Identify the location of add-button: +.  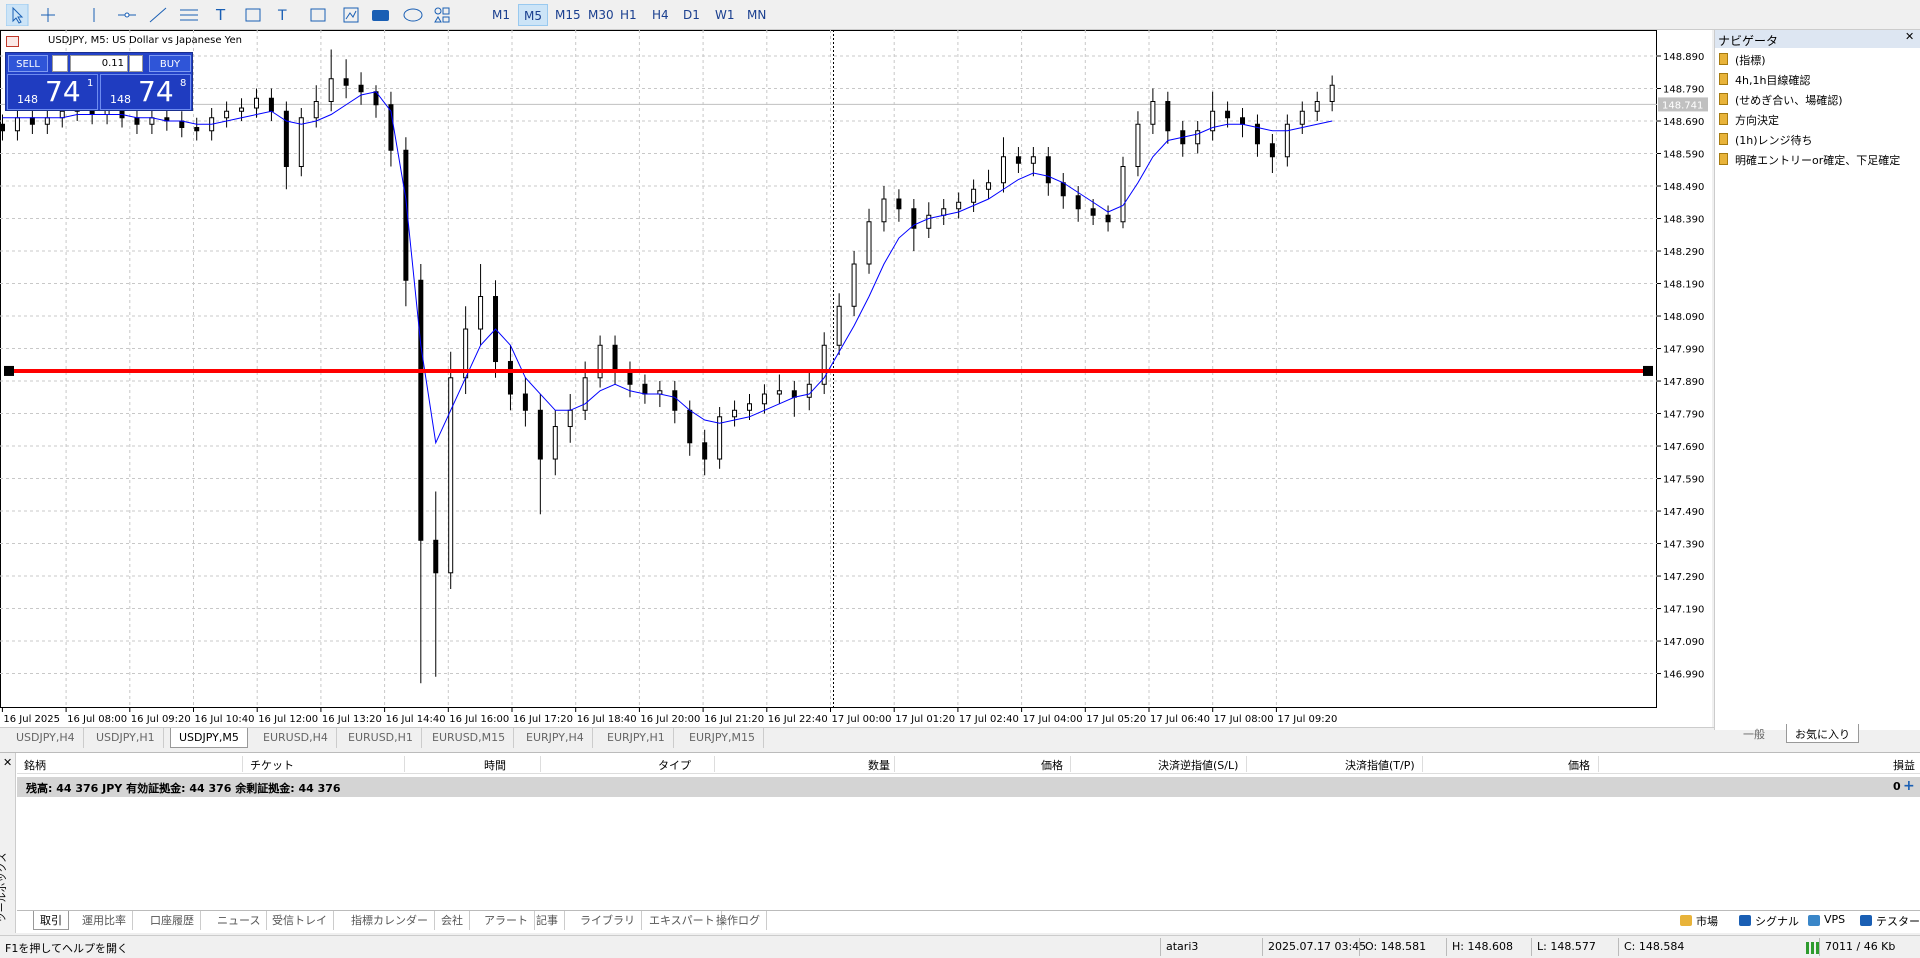
(1909, 786).